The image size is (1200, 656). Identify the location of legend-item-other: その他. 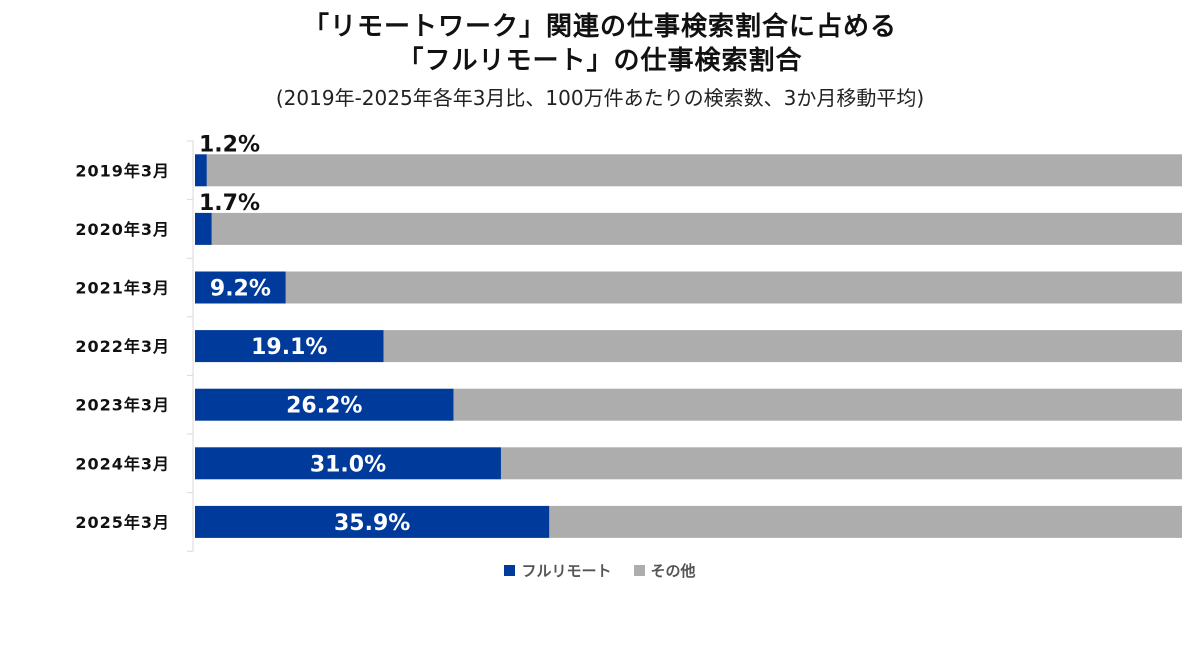
(664, 570).